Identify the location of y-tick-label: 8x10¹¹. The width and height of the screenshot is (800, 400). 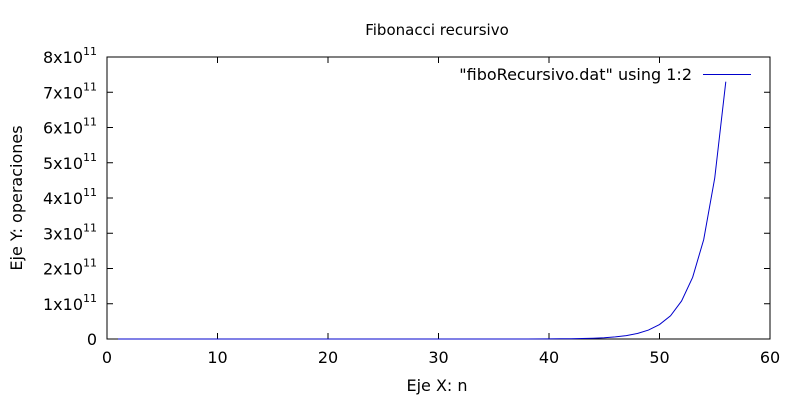
(70, 56).